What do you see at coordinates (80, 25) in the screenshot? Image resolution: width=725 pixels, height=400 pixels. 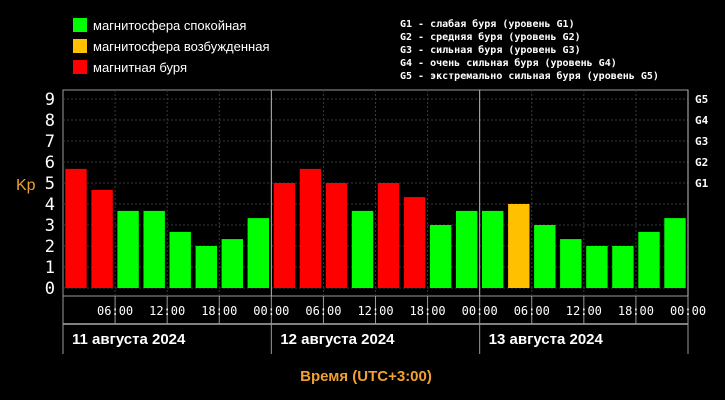 I see `legend-swatch-quiet` at bounding box center [80, 25].